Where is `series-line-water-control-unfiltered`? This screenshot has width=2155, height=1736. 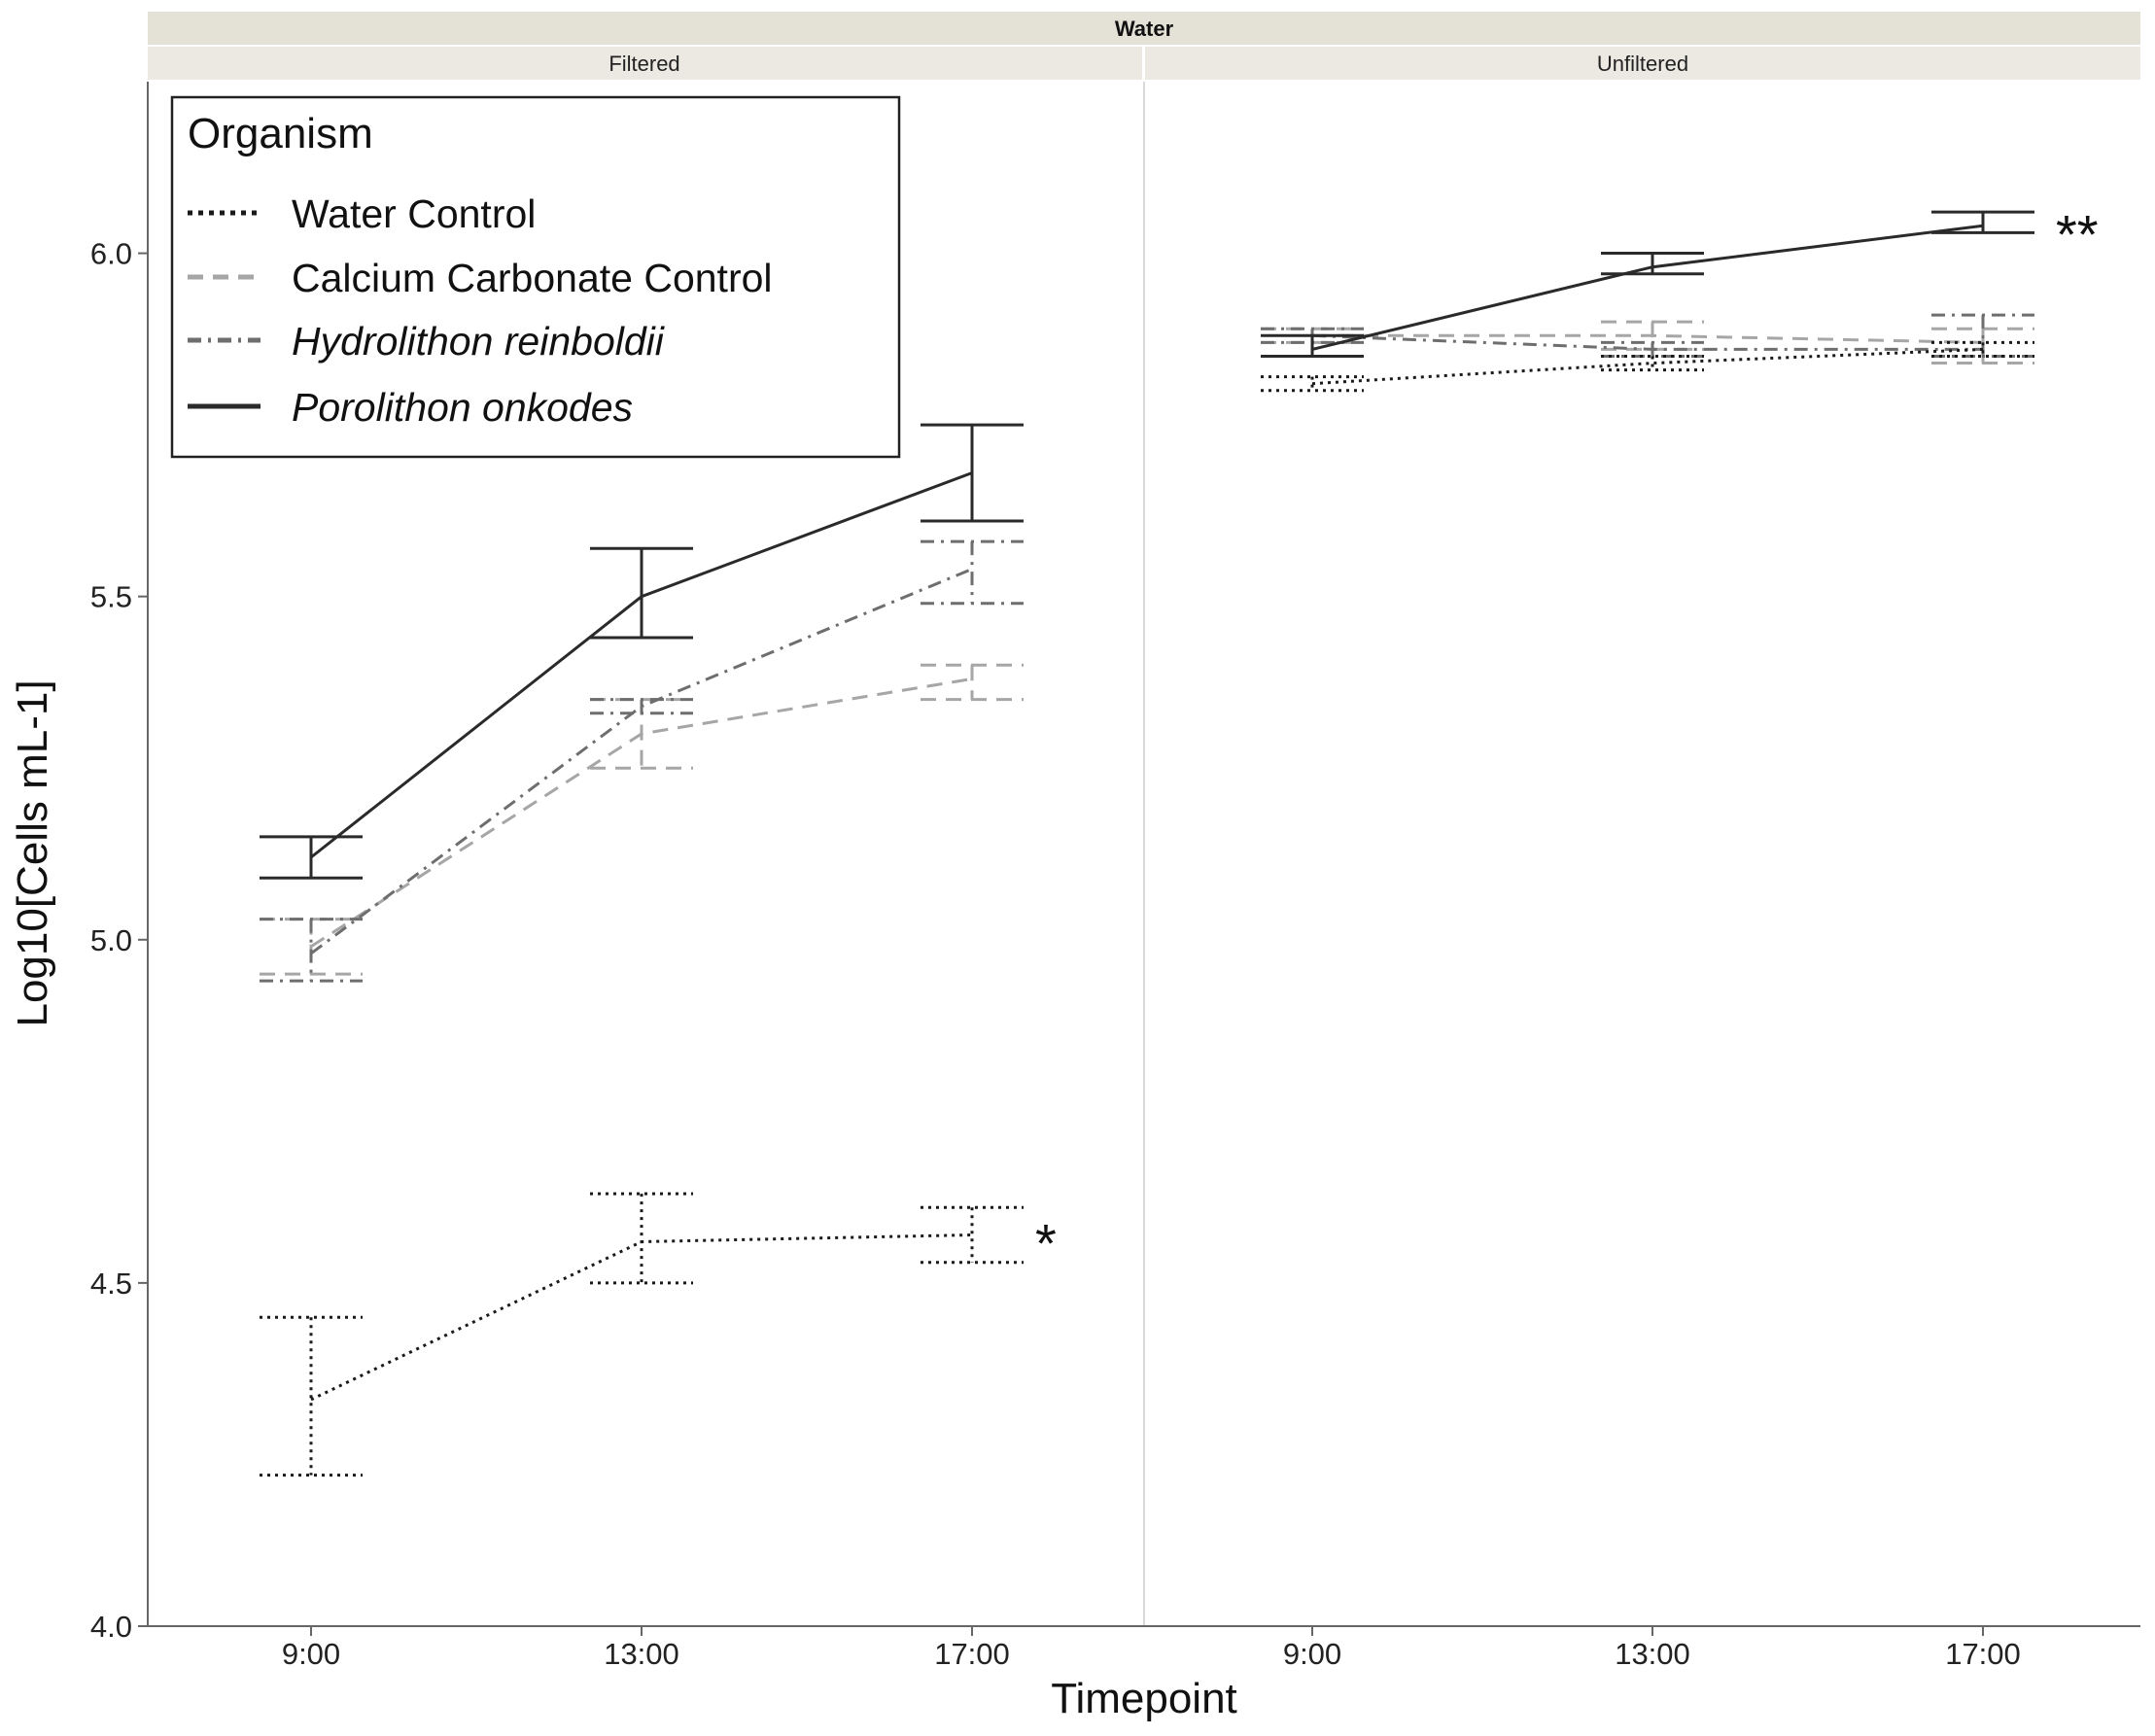
series-line-water-control-unfiltered is located at coordinates (1647, 367).